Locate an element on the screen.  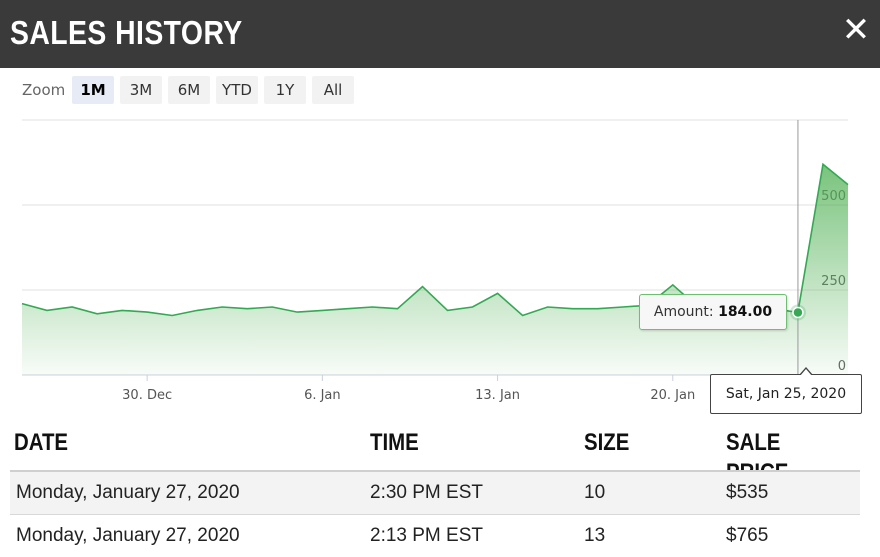
cell-time: 2:30 PM EST is located at coordinates (426, 492).